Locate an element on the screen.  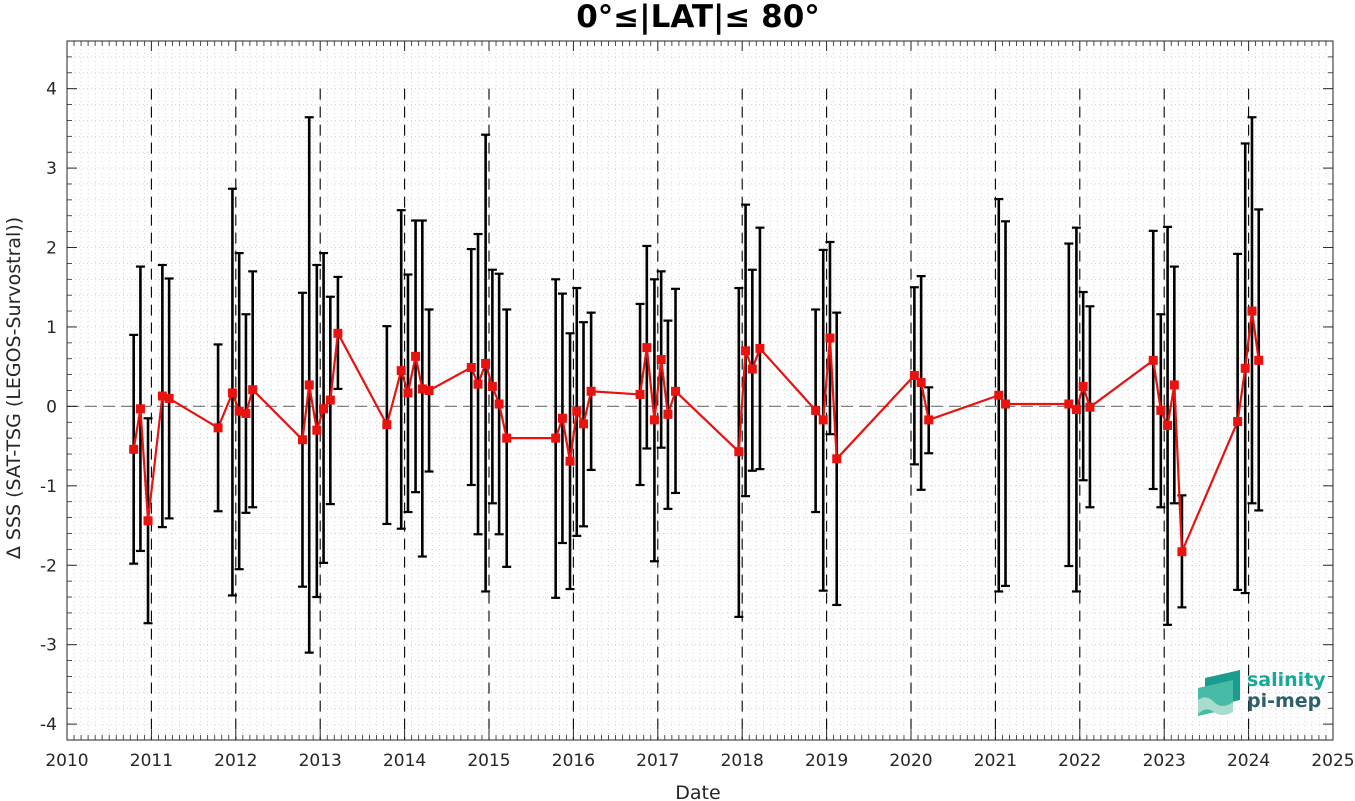
y-tick-label: -4 is located at coordinates (48, 725).